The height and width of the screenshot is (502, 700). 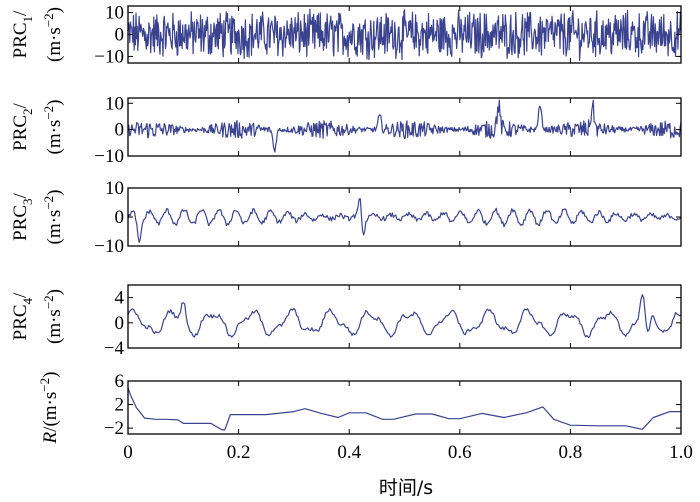 I want to click on y-axis-label-3: PRC3/, so click(x=22, y=216).